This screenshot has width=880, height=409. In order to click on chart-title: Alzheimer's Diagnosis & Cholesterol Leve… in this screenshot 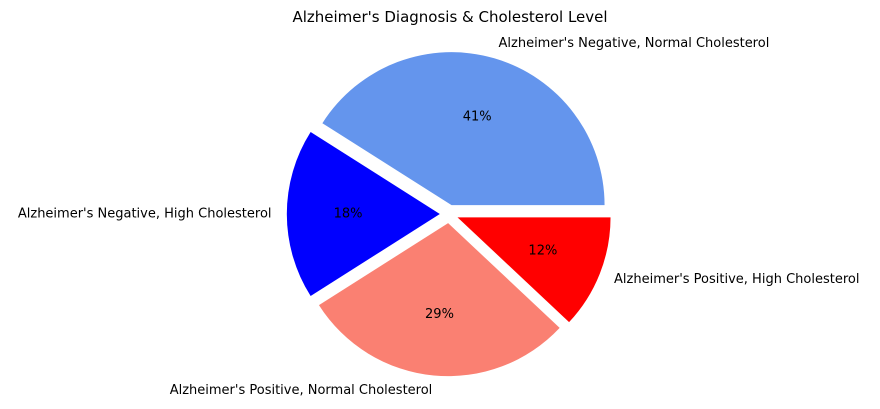, I will do `click(449, 17)`.